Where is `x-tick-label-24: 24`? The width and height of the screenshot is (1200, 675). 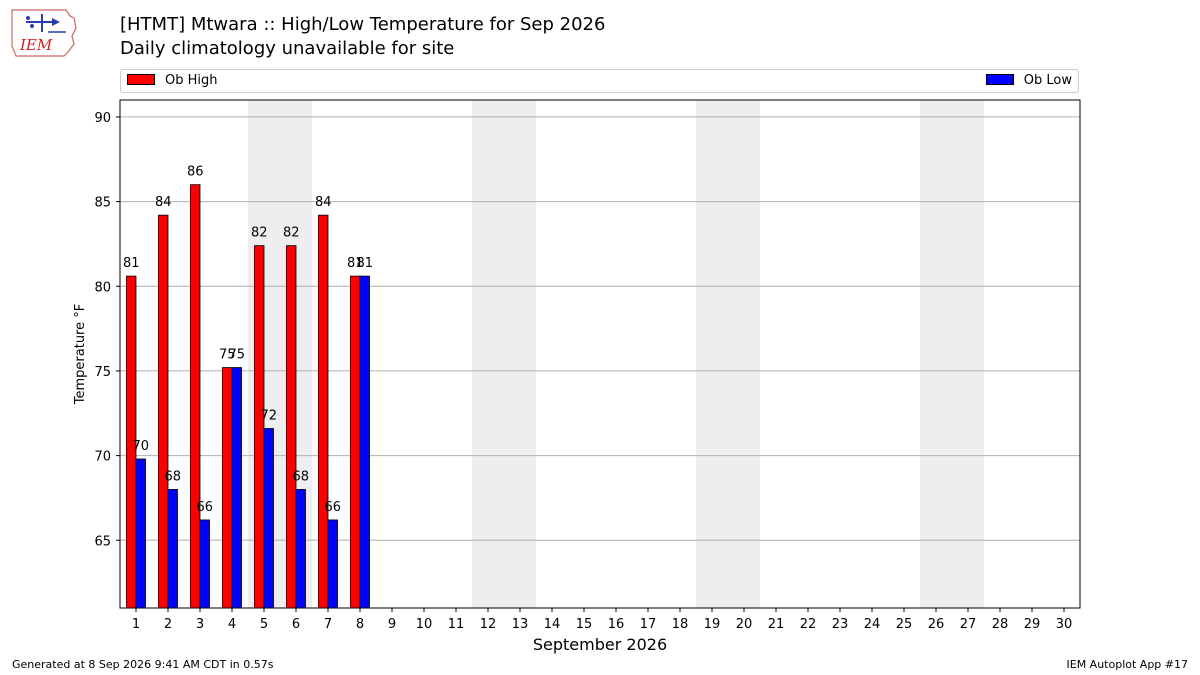
x-tick-label-24: 24 is located at coordinates (872, 624).